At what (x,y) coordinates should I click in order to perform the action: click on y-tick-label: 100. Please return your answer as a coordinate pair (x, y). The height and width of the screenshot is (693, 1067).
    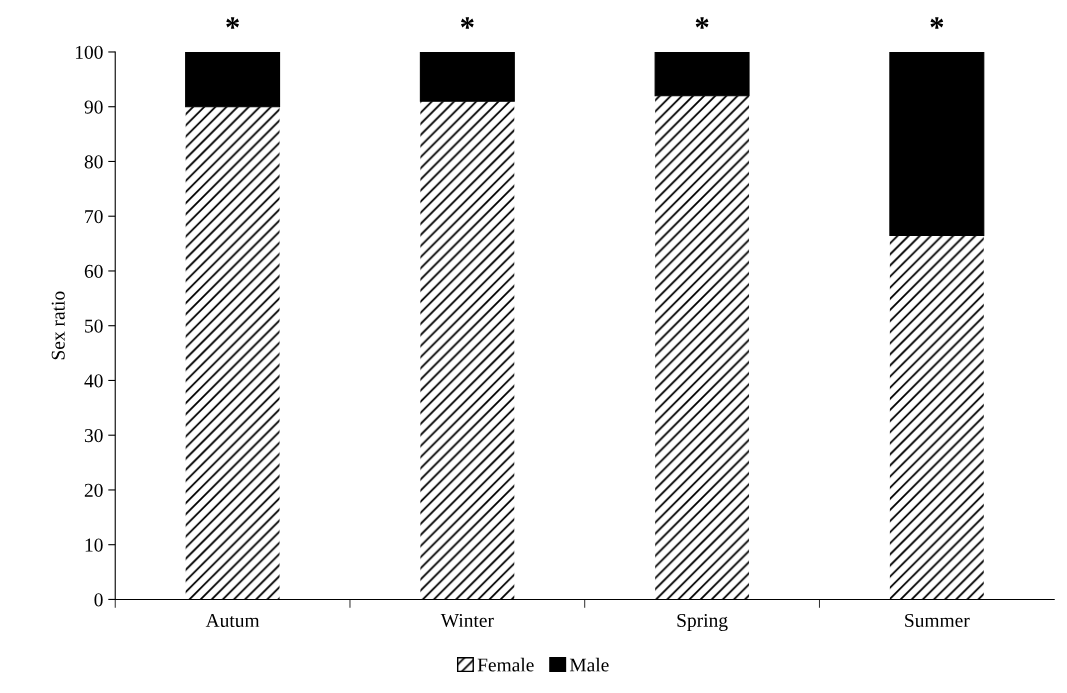
    Looking at the image, I should click on (89, 52).